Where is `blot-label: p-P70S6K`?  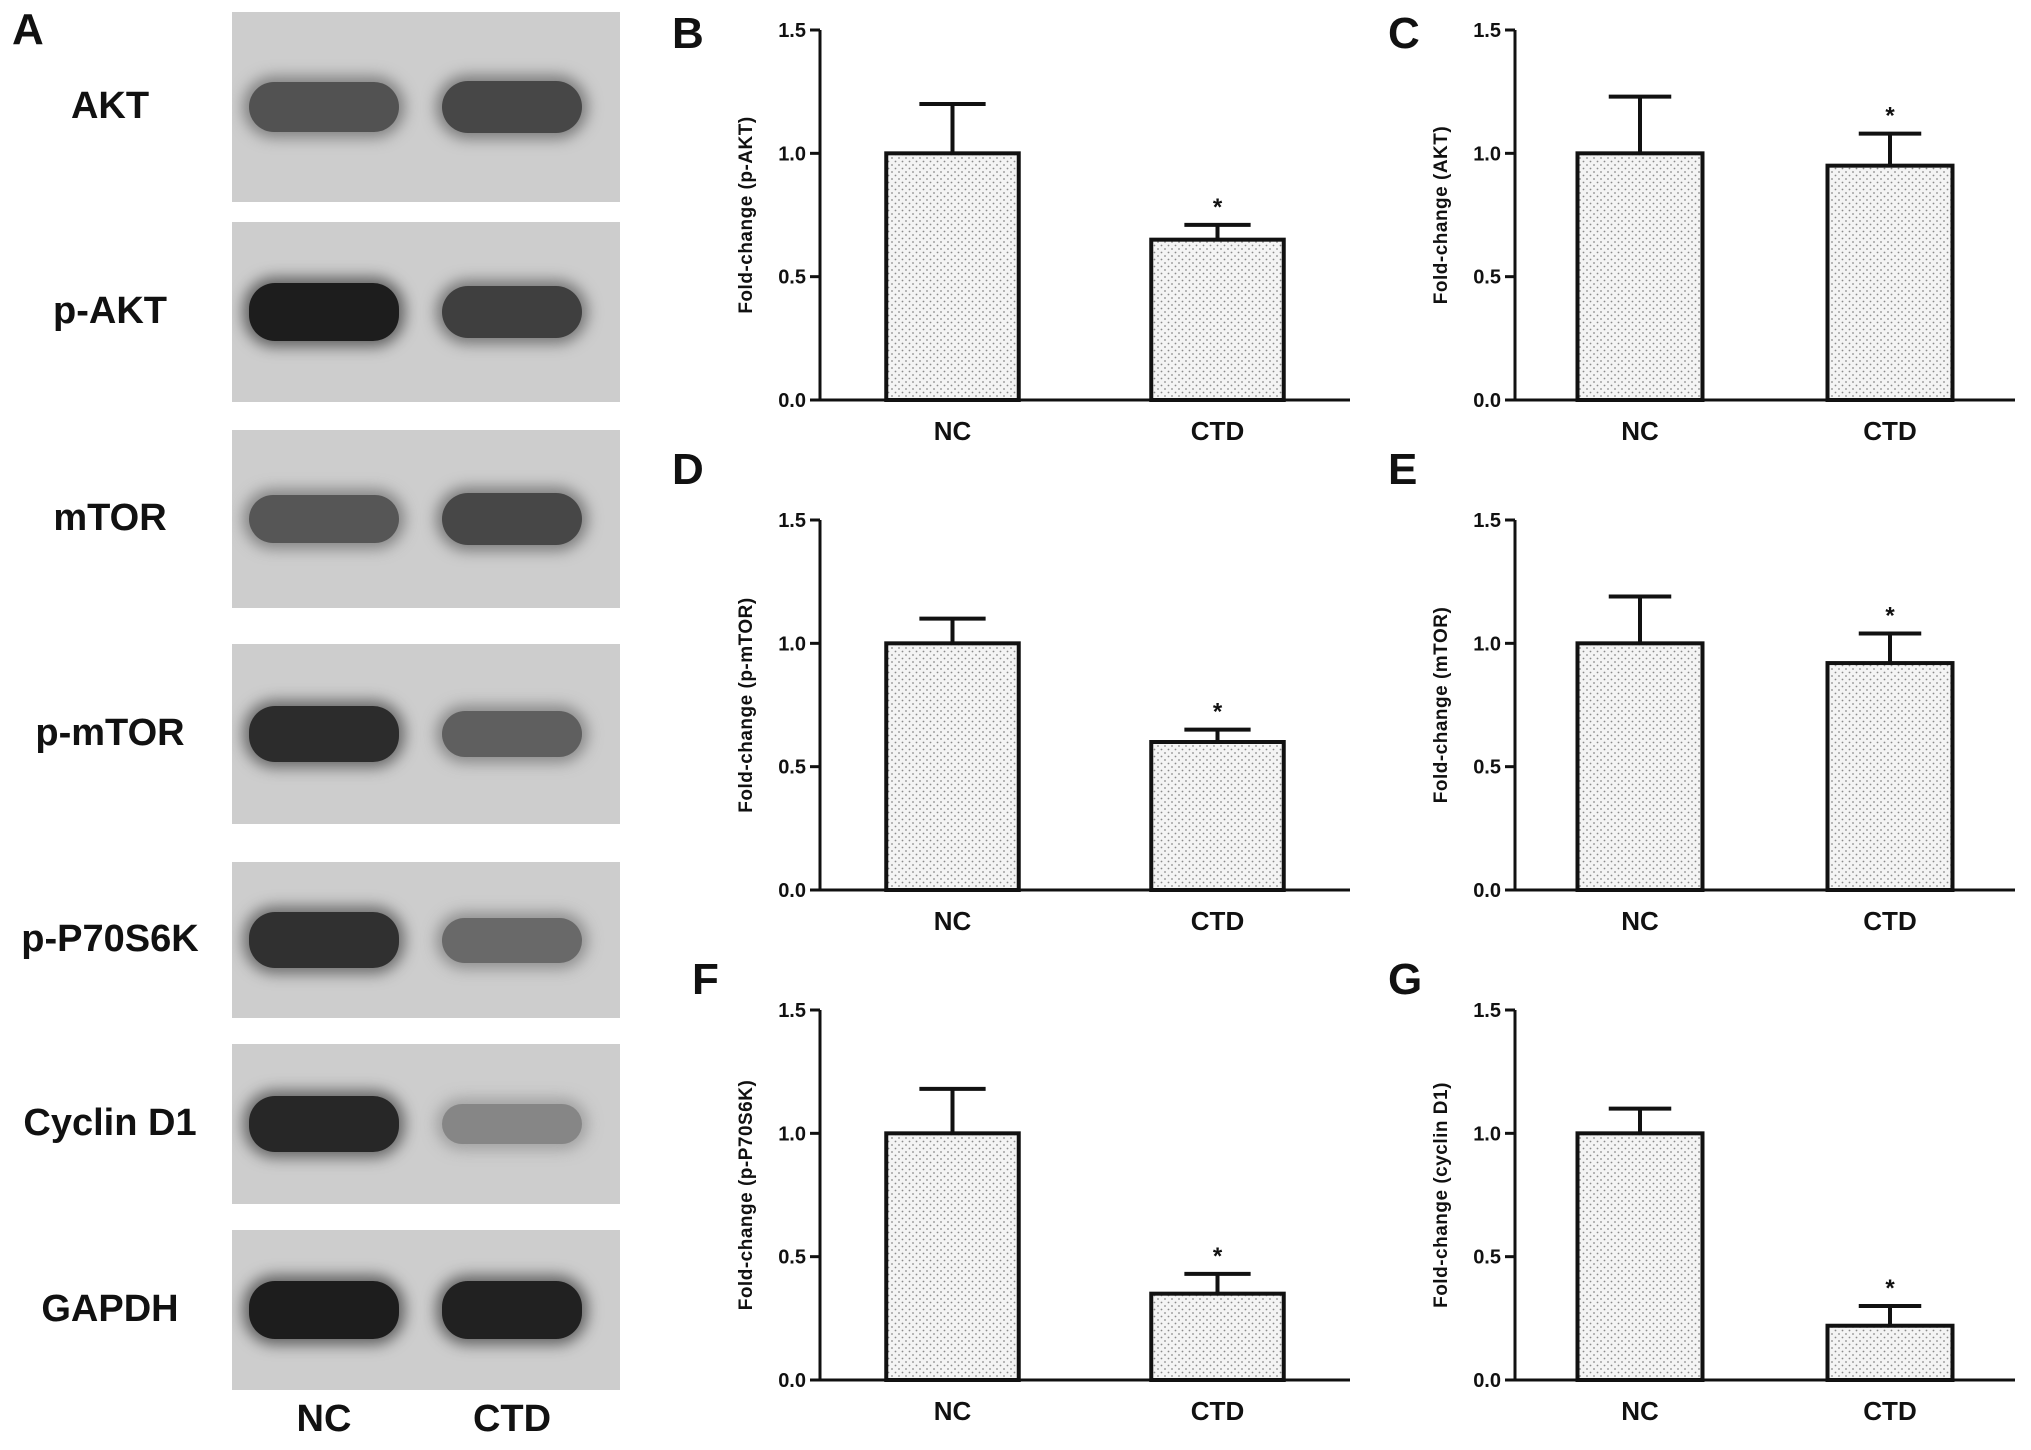 blot-label: p-P70S6K is located at coordinates (110, 939).